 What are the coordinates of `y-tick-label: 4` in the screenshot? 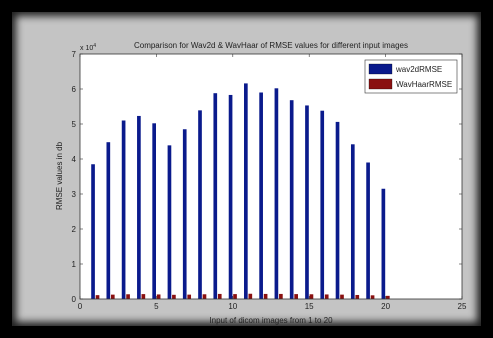 It's located at (74, 159).